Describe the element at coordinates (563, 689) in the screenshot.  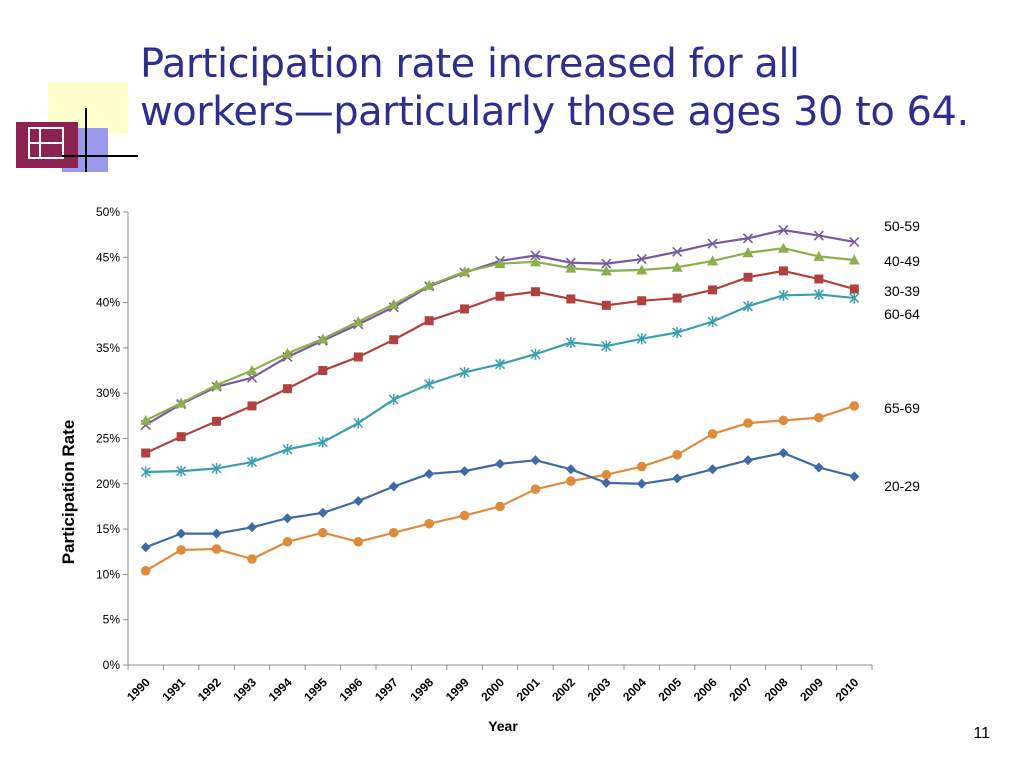
I see `x-tick-label: 2002` at that location.